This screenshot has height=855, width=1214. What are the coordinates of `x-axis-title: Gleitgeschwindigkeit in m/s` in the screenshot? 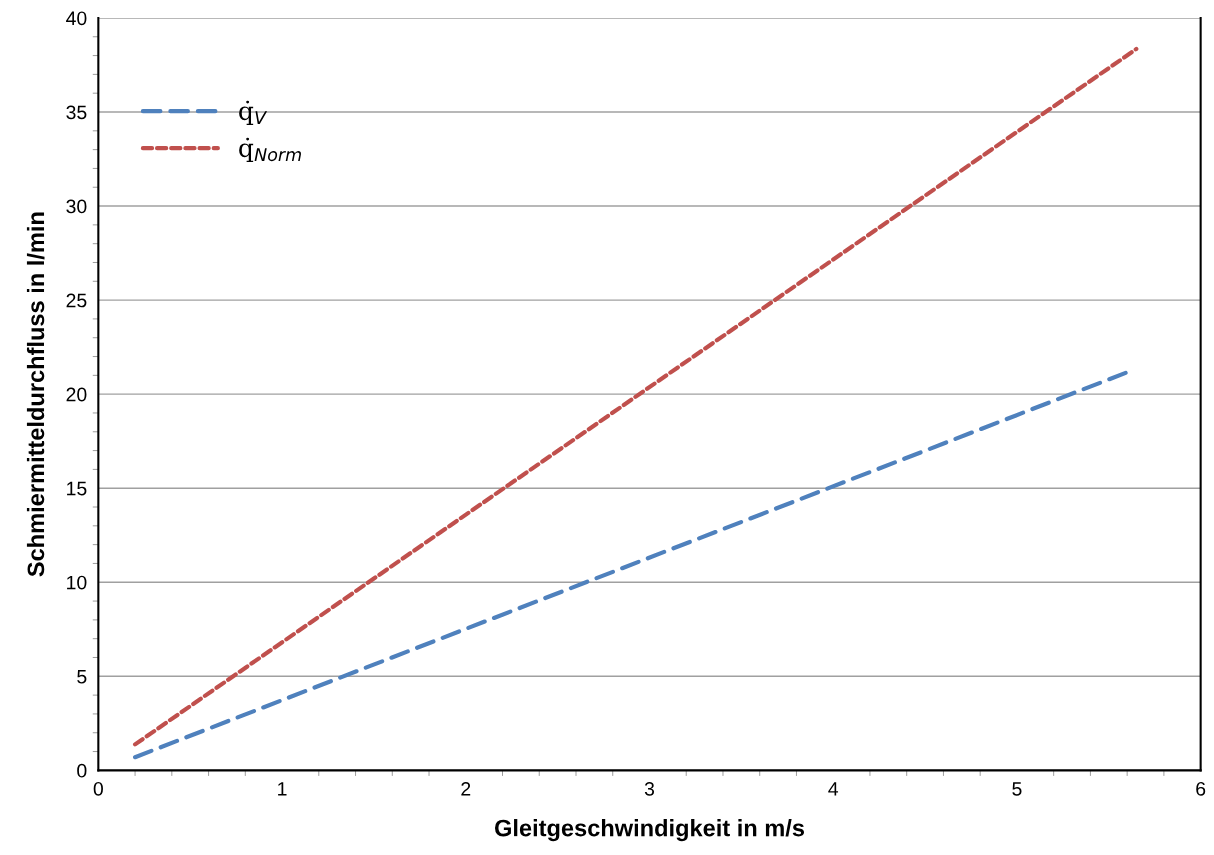 It's located at (650, 830).